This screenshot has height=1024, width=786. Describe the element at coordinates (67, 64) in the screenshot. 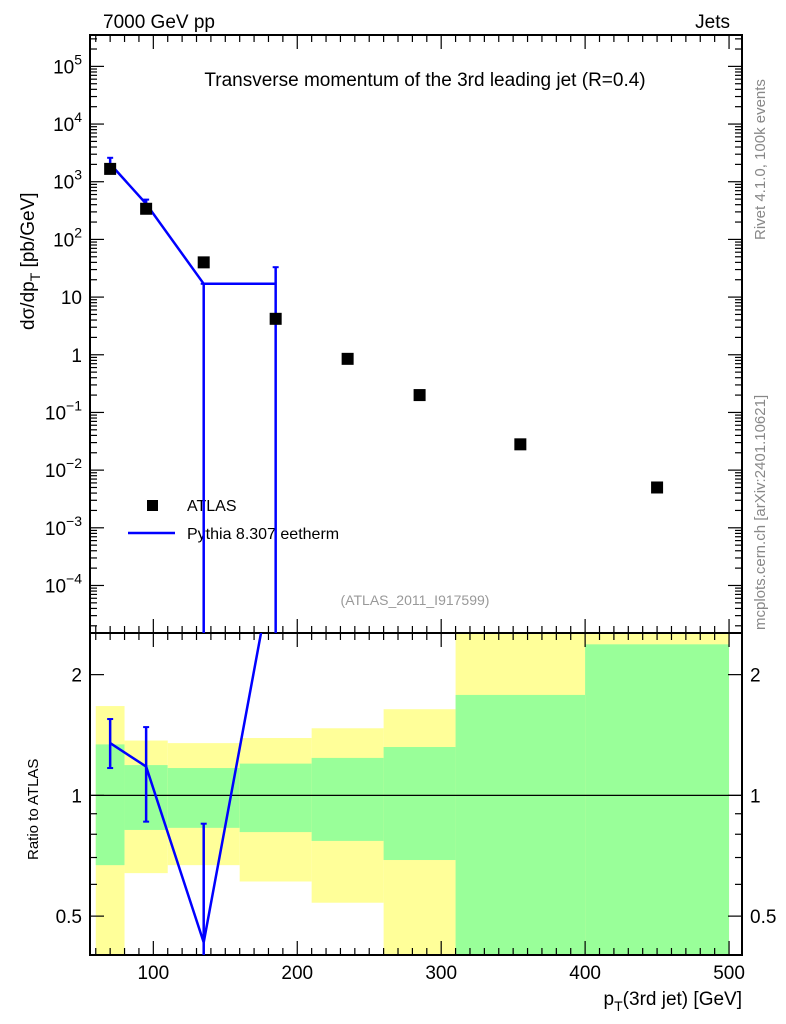

I see `y-tick-label: 10⁵` at that location.